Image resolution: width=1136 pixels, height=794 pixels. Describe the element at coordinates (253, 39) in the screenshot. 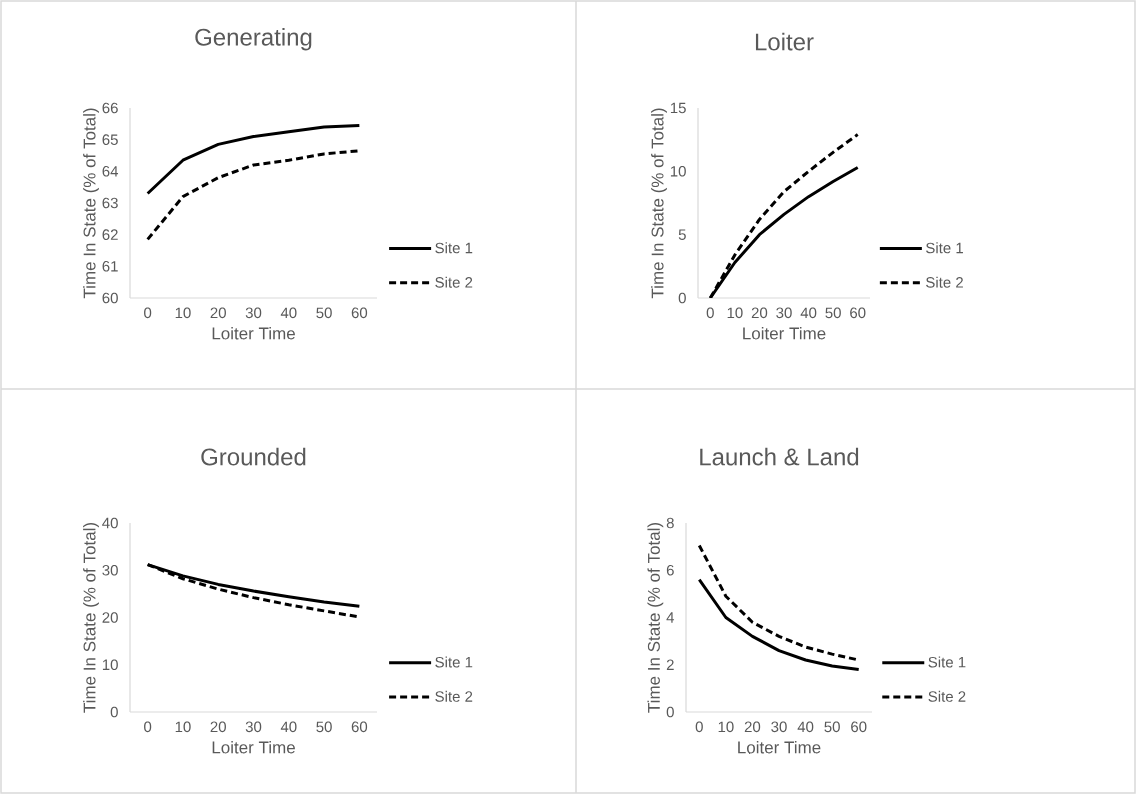

I see `chart-title: Generating` at that location.